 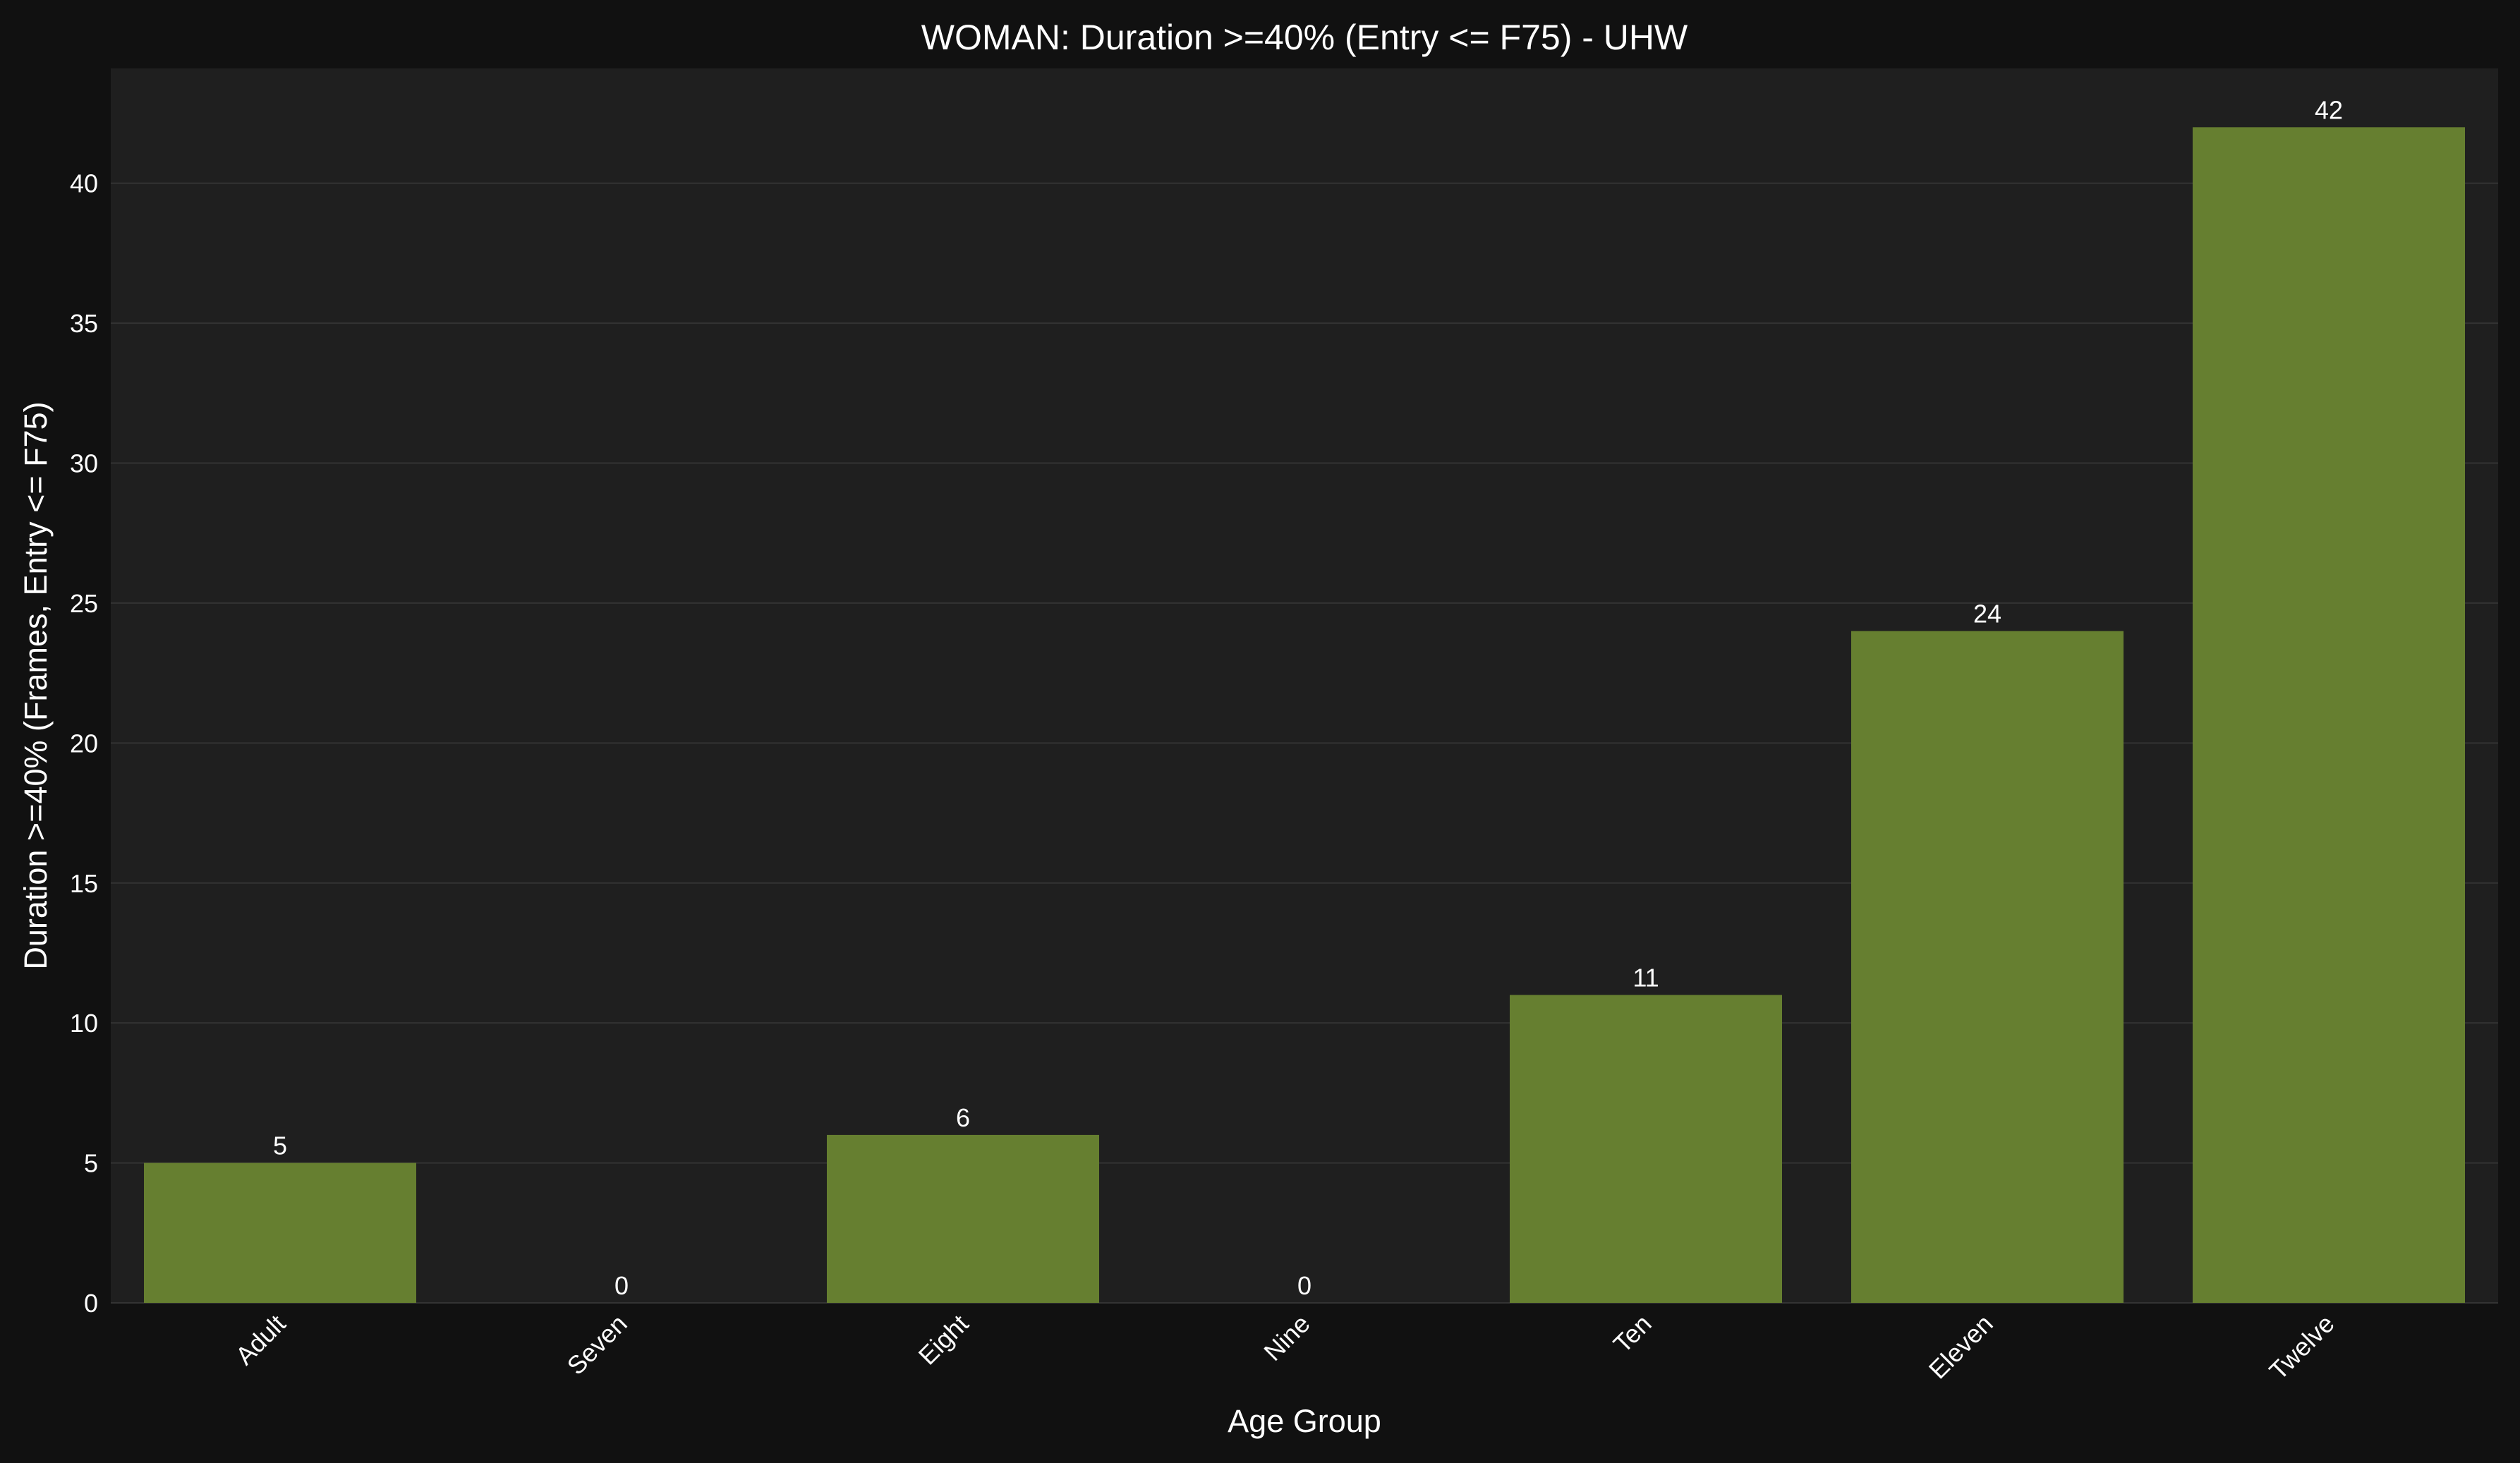 I want to click on y-axis-label: Duration >=40% (Frames, Entry <= F75), so click(x=36, y=685).